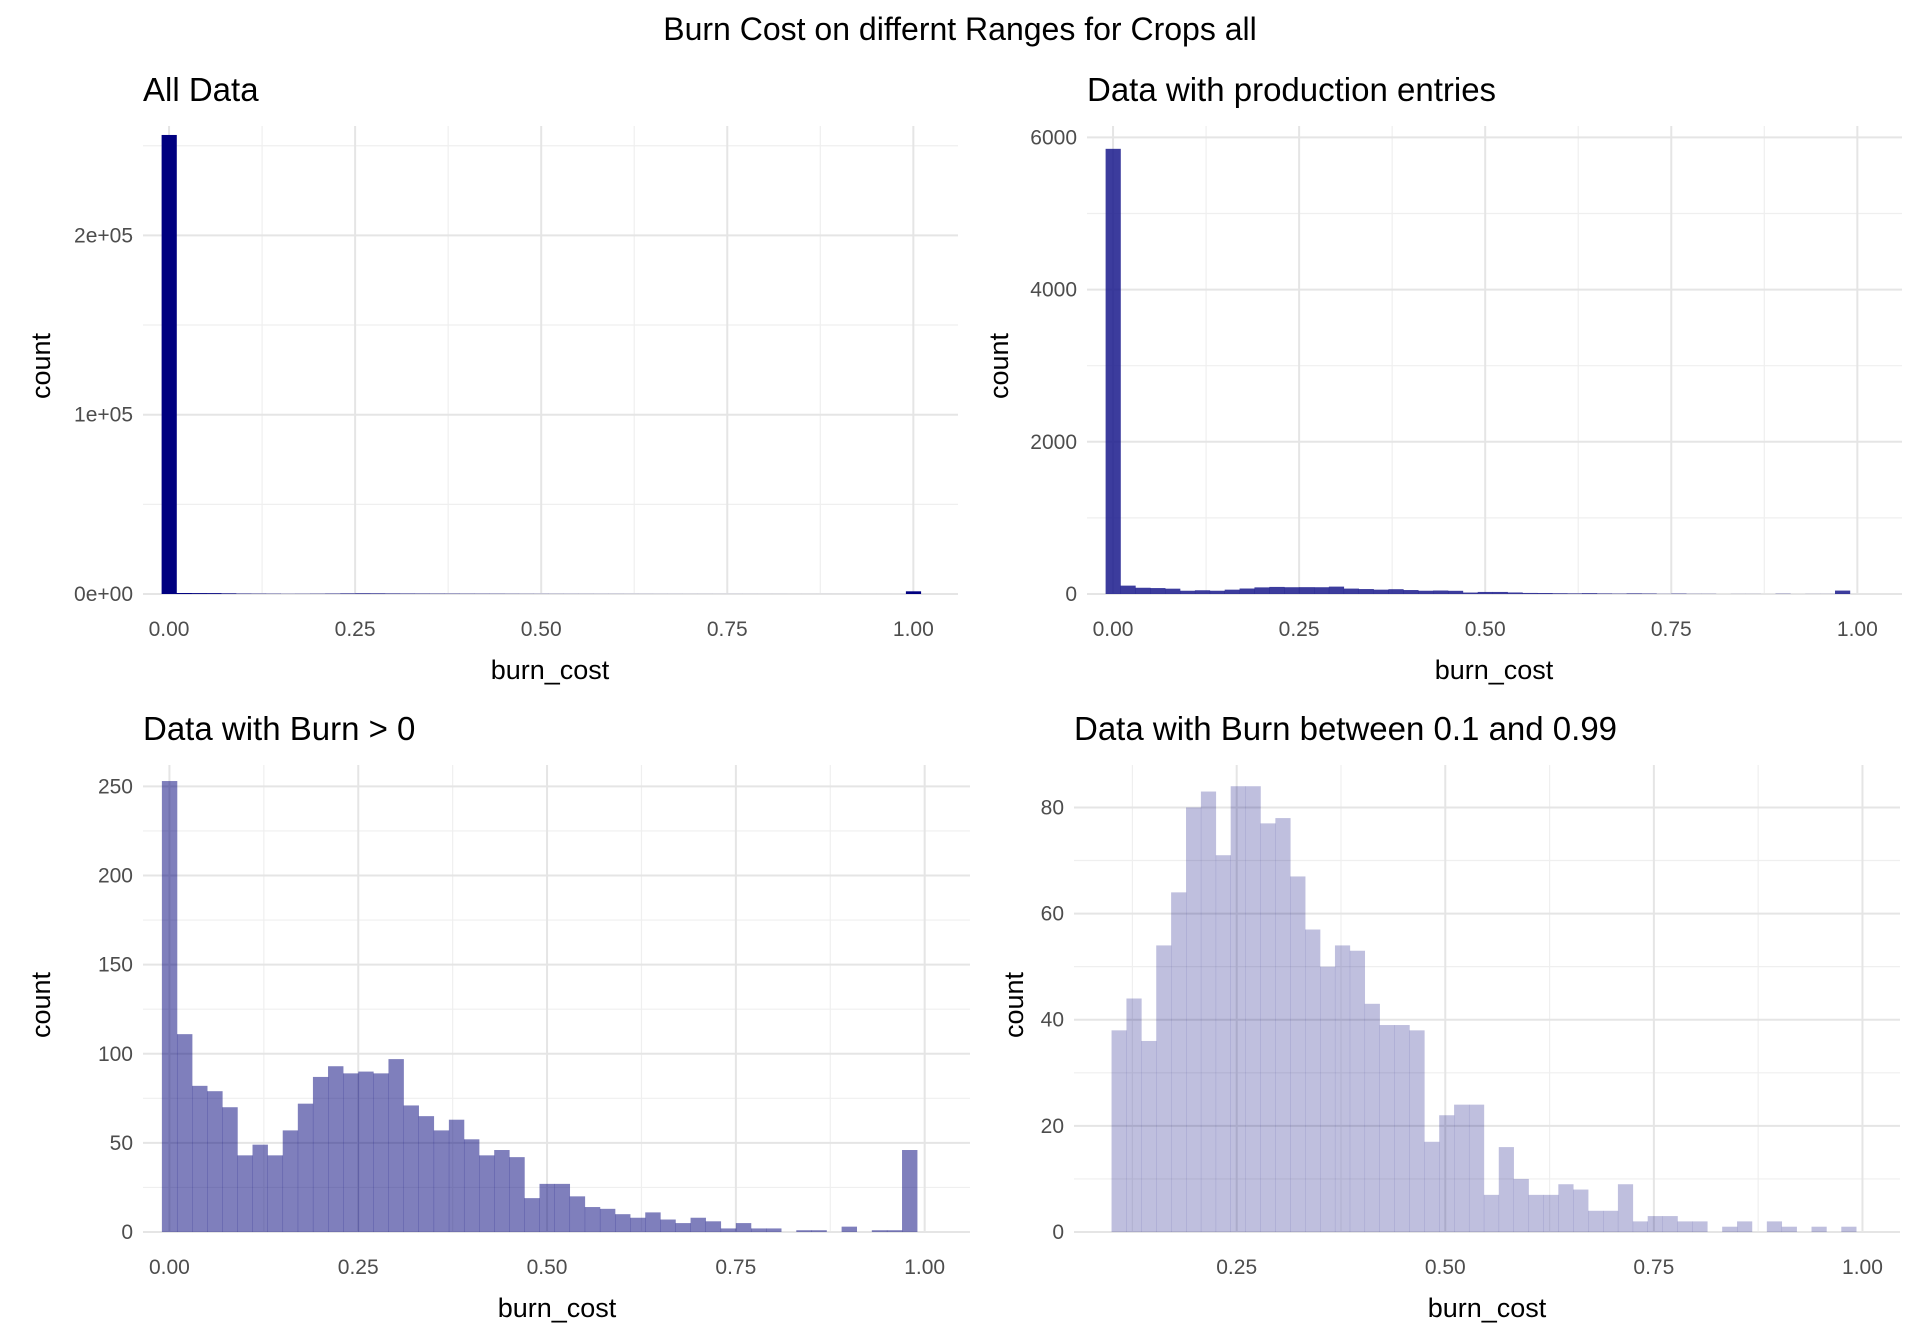 The image size is (1920, 1344). Describe the element at coordinates (1857, 629) in the screenshot. I see `x-tick-label: 1.00` at that location.